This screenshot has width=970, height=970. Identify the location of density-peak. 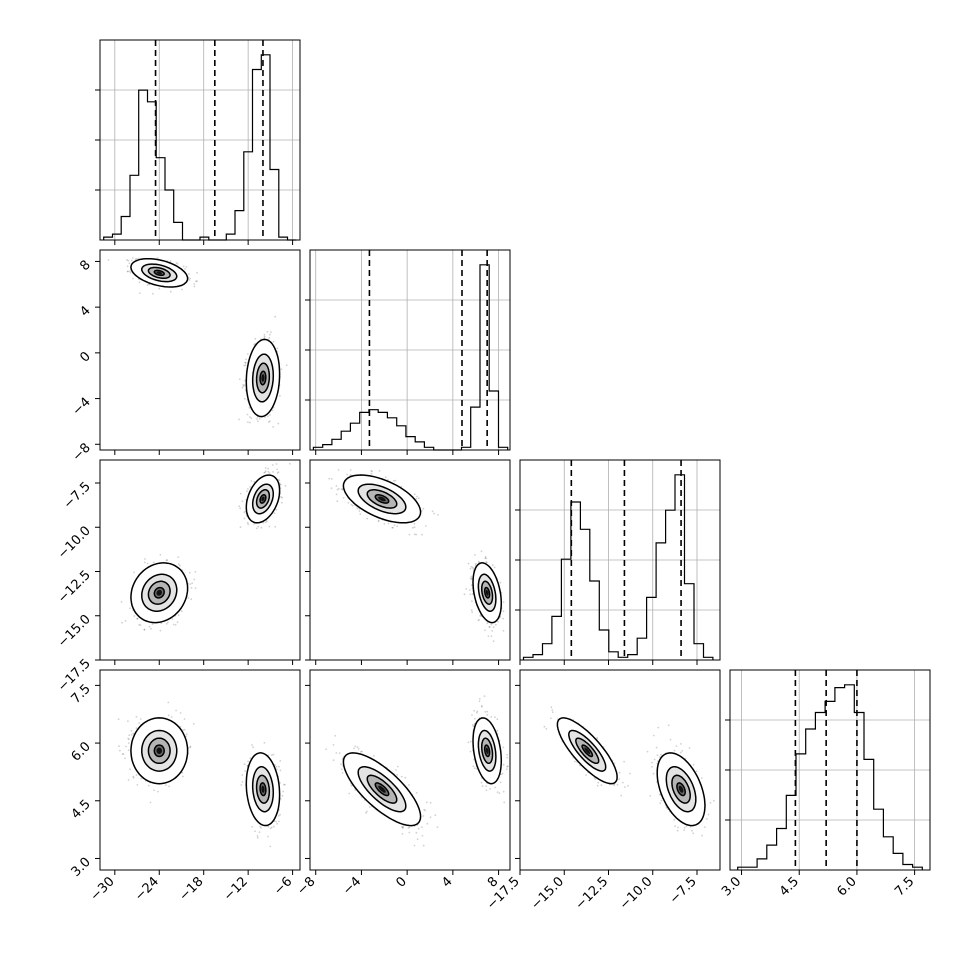
(159, 592).